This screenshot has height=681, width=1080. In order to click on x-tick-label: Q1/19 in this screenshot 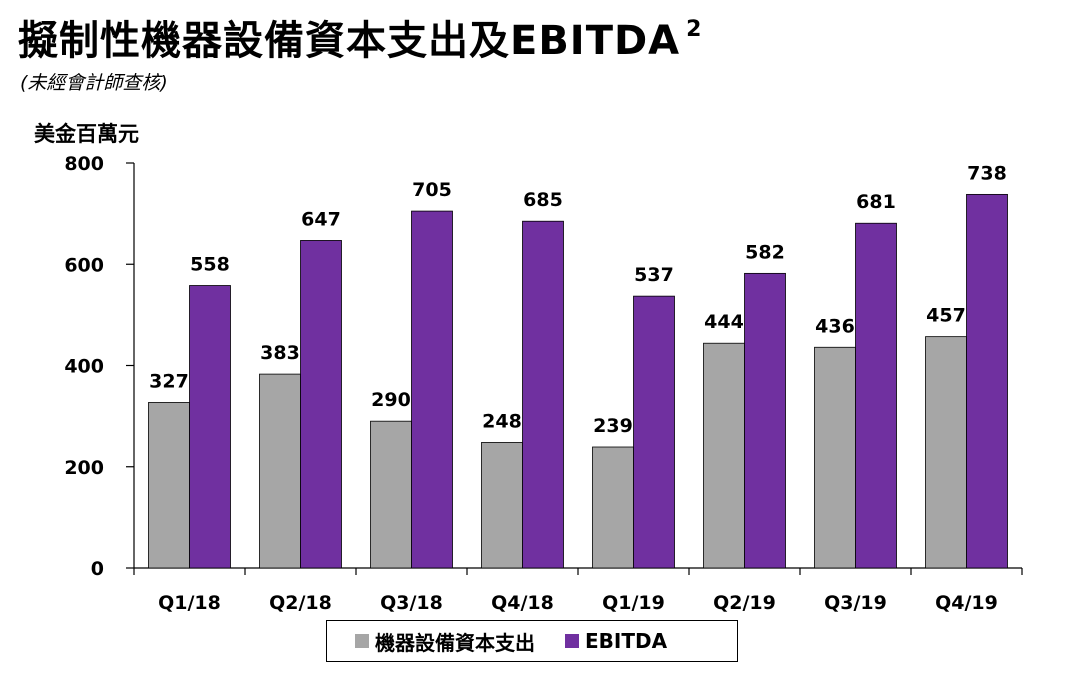, I will do `click(633, 603)`.